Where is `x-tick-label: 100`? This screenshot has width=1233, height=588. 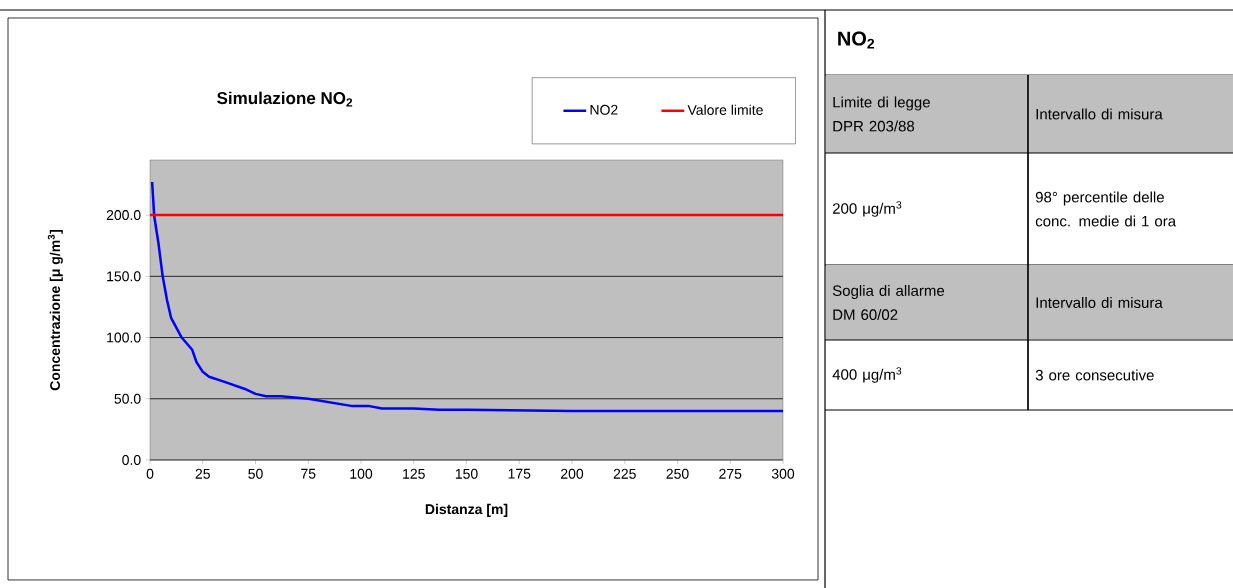
x-tick-label: 100 is located at coordinates (361, 473).